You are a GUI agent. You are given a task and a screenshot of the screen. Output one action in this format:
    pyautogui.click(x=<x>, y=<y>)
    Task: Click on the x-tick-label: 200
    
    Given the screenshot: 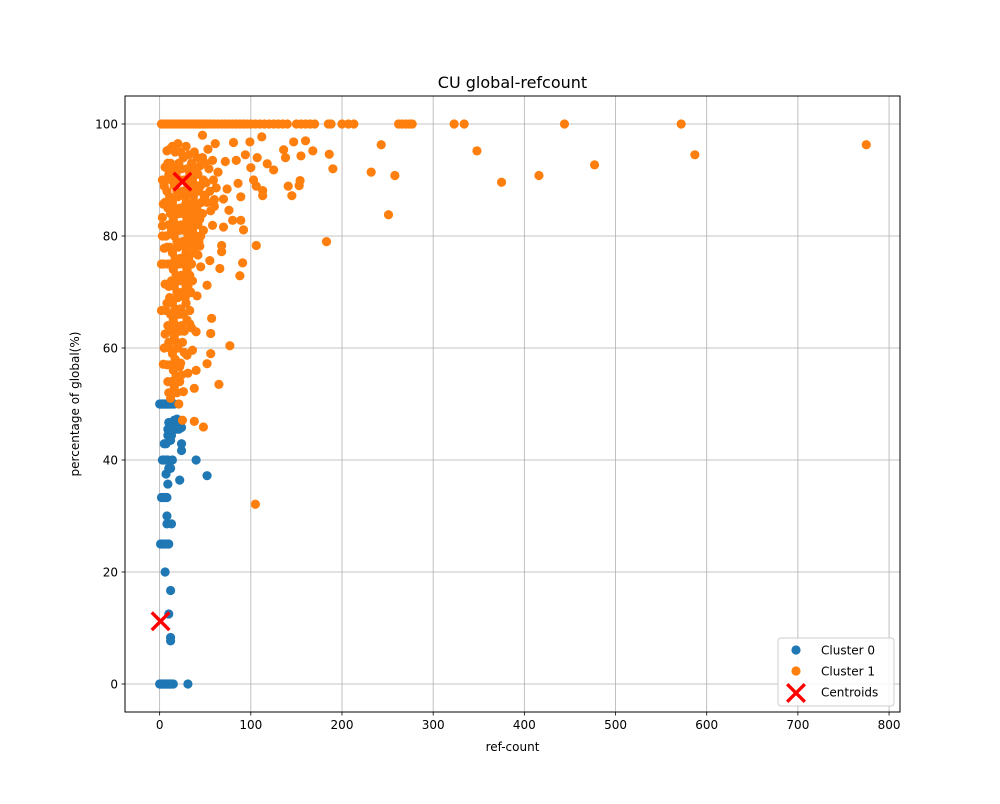 What is the action you would take?
    pyautogui.click(x=342, y=725)
    